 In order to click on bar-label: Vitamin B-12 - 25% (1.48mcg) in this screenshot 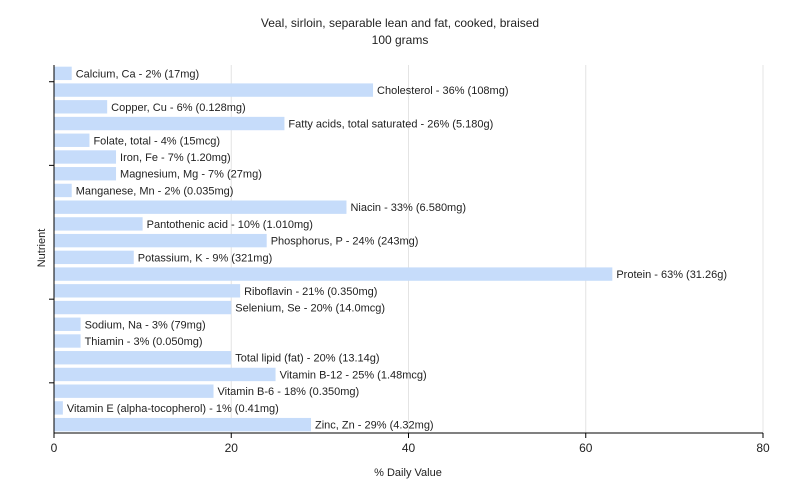, I will do `click(353, 375)`.